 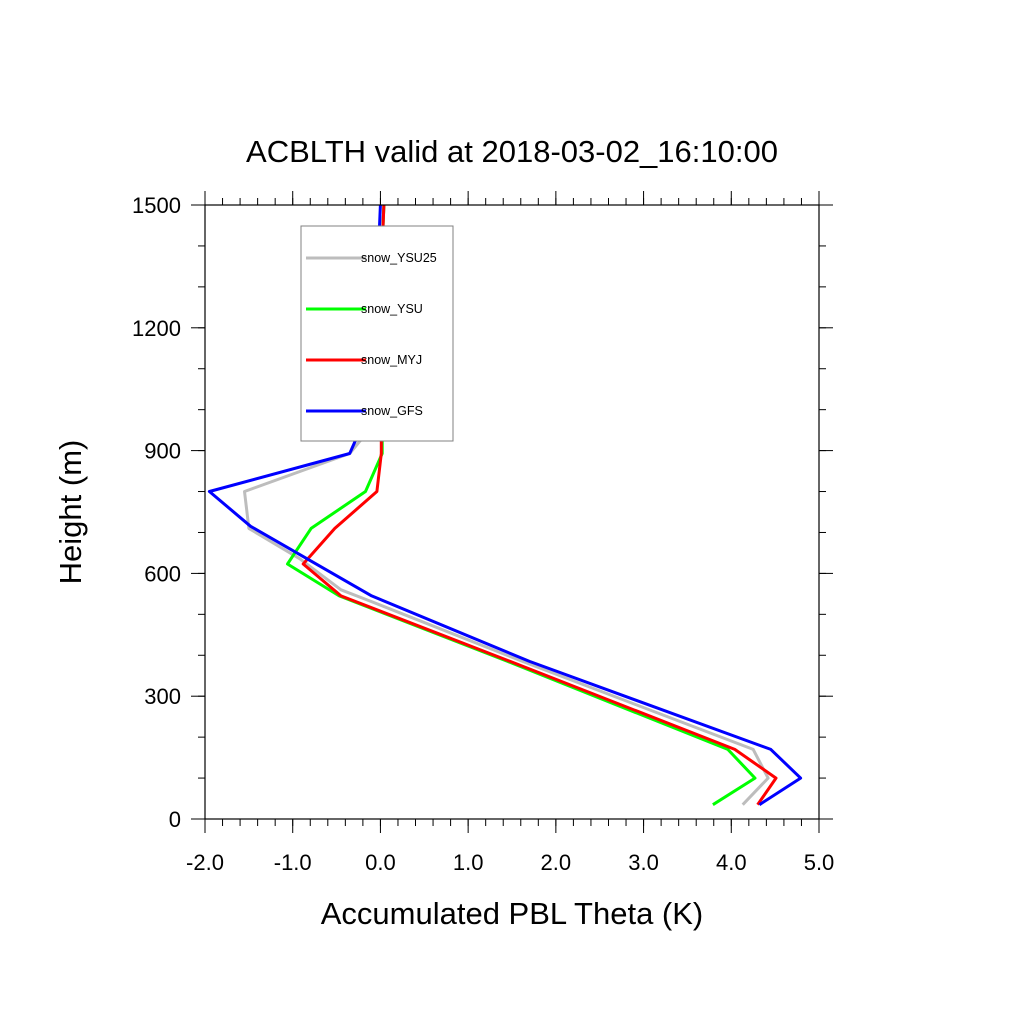 What do you see at coordinates (512, 913) in the screenshot?
I see `x-axis-label: Accumulated PBL Theta (K)` at bounding box center [512, 913].